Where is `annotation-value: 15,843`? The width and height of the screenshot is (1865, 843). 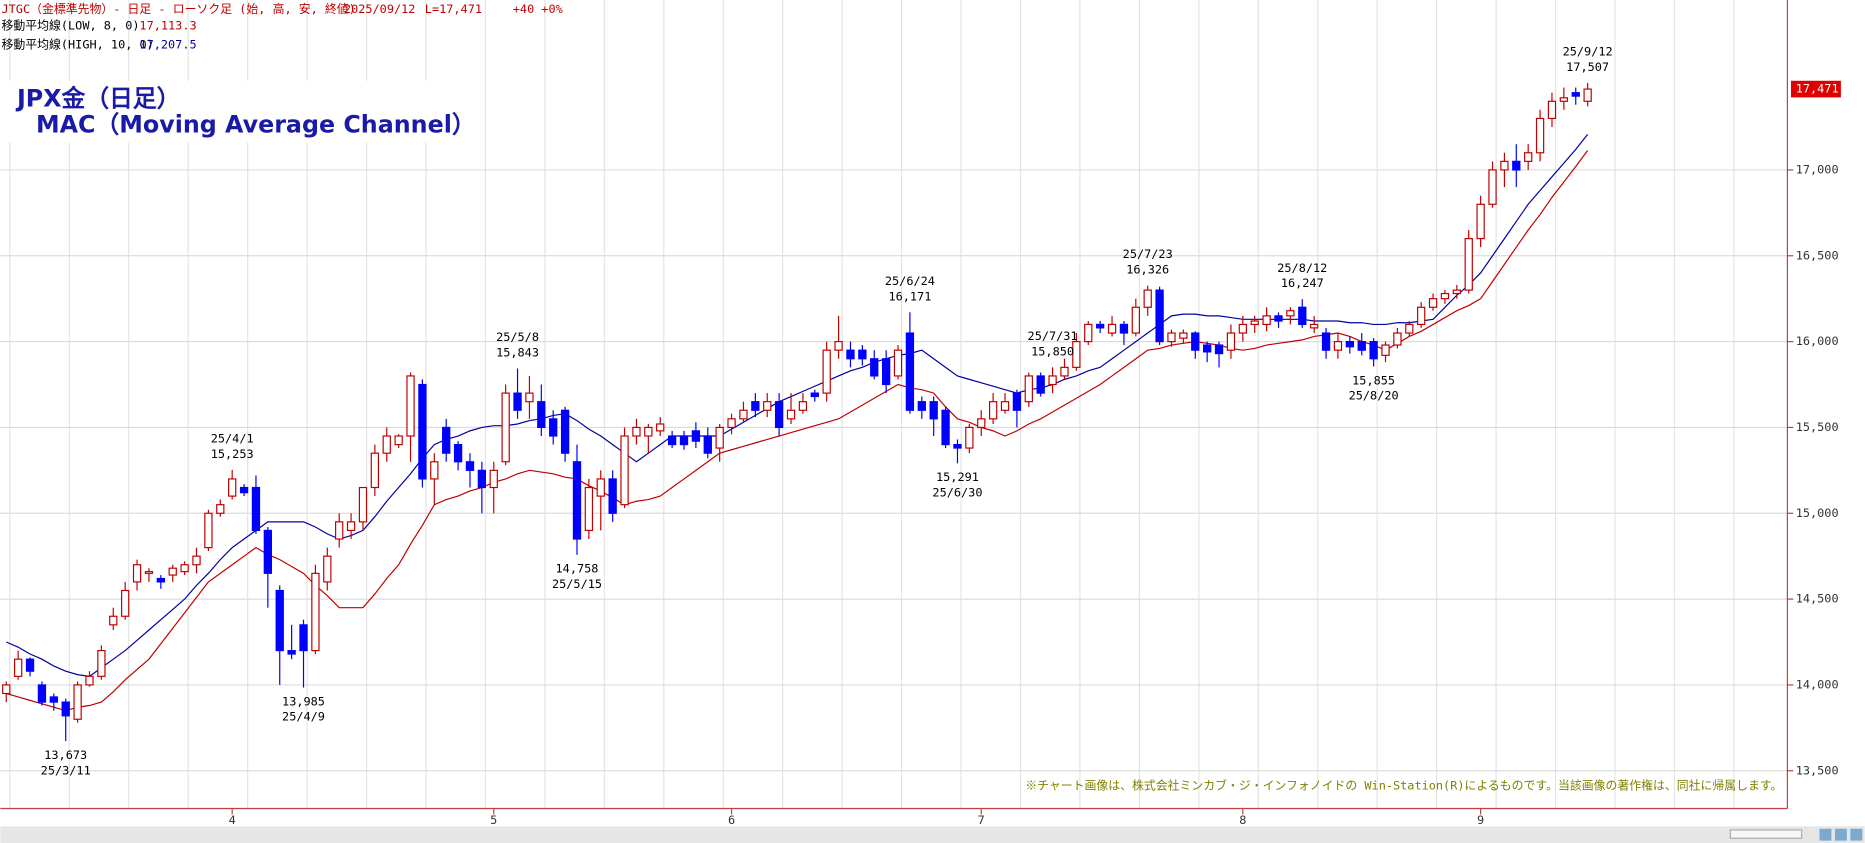
annotation-value: 15,843 is located at coordinates (517, 353).